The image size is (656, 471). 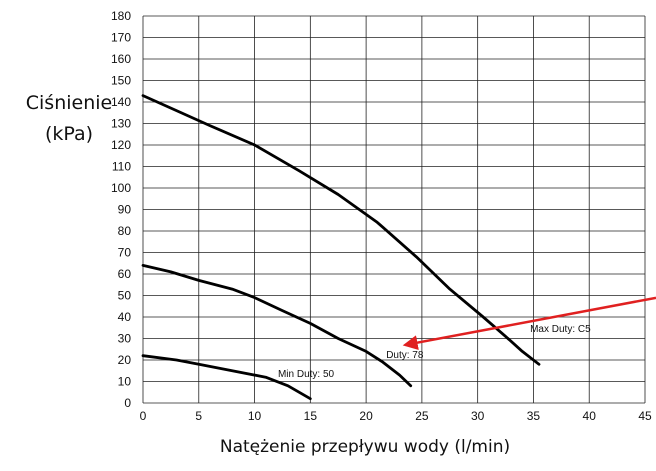 I want to click on y-tick-label: 110, so click(x=121, y=167).